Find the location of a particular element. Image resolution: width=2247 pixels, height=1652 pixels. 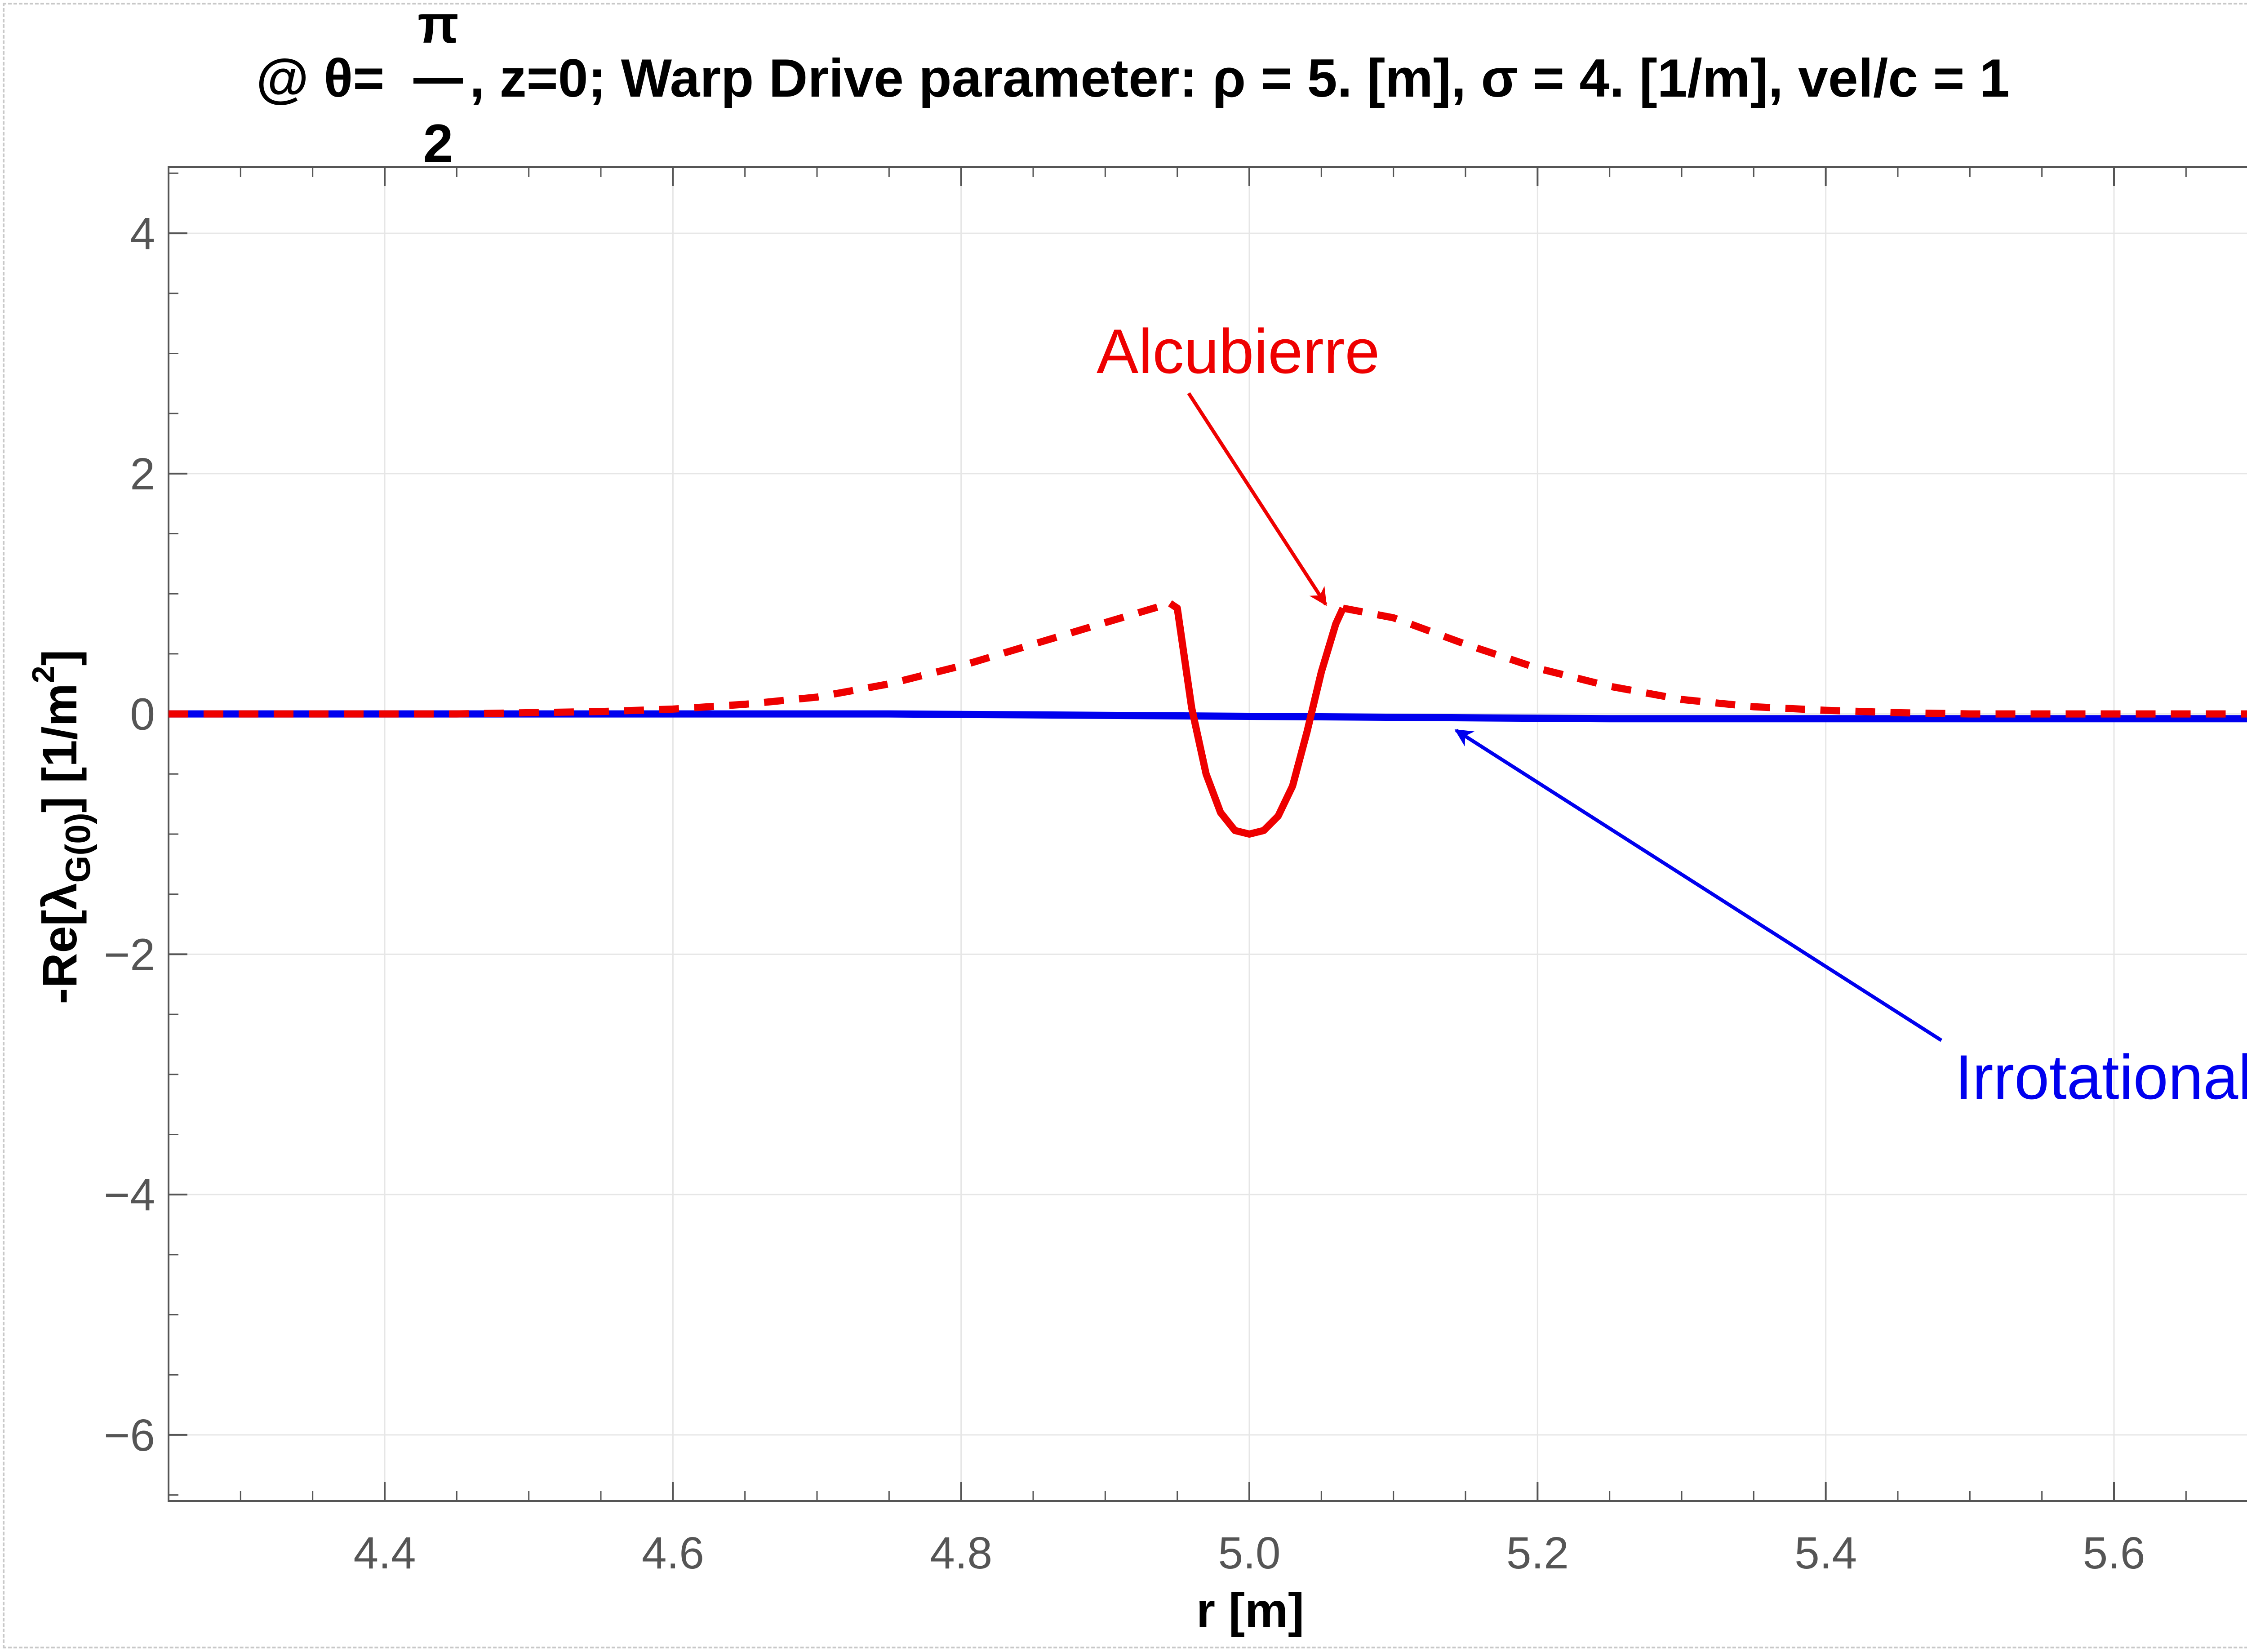

title-fraction-denominator: 2 is located at coordinates (438, 143).